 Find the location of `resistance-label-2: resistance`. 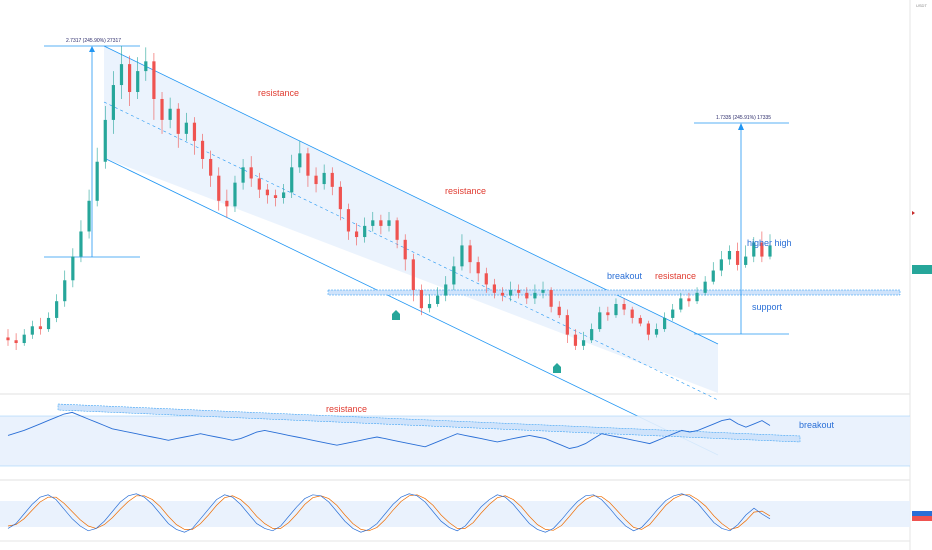

resistance-label-2: resistance is located at coordinates (465, 191).